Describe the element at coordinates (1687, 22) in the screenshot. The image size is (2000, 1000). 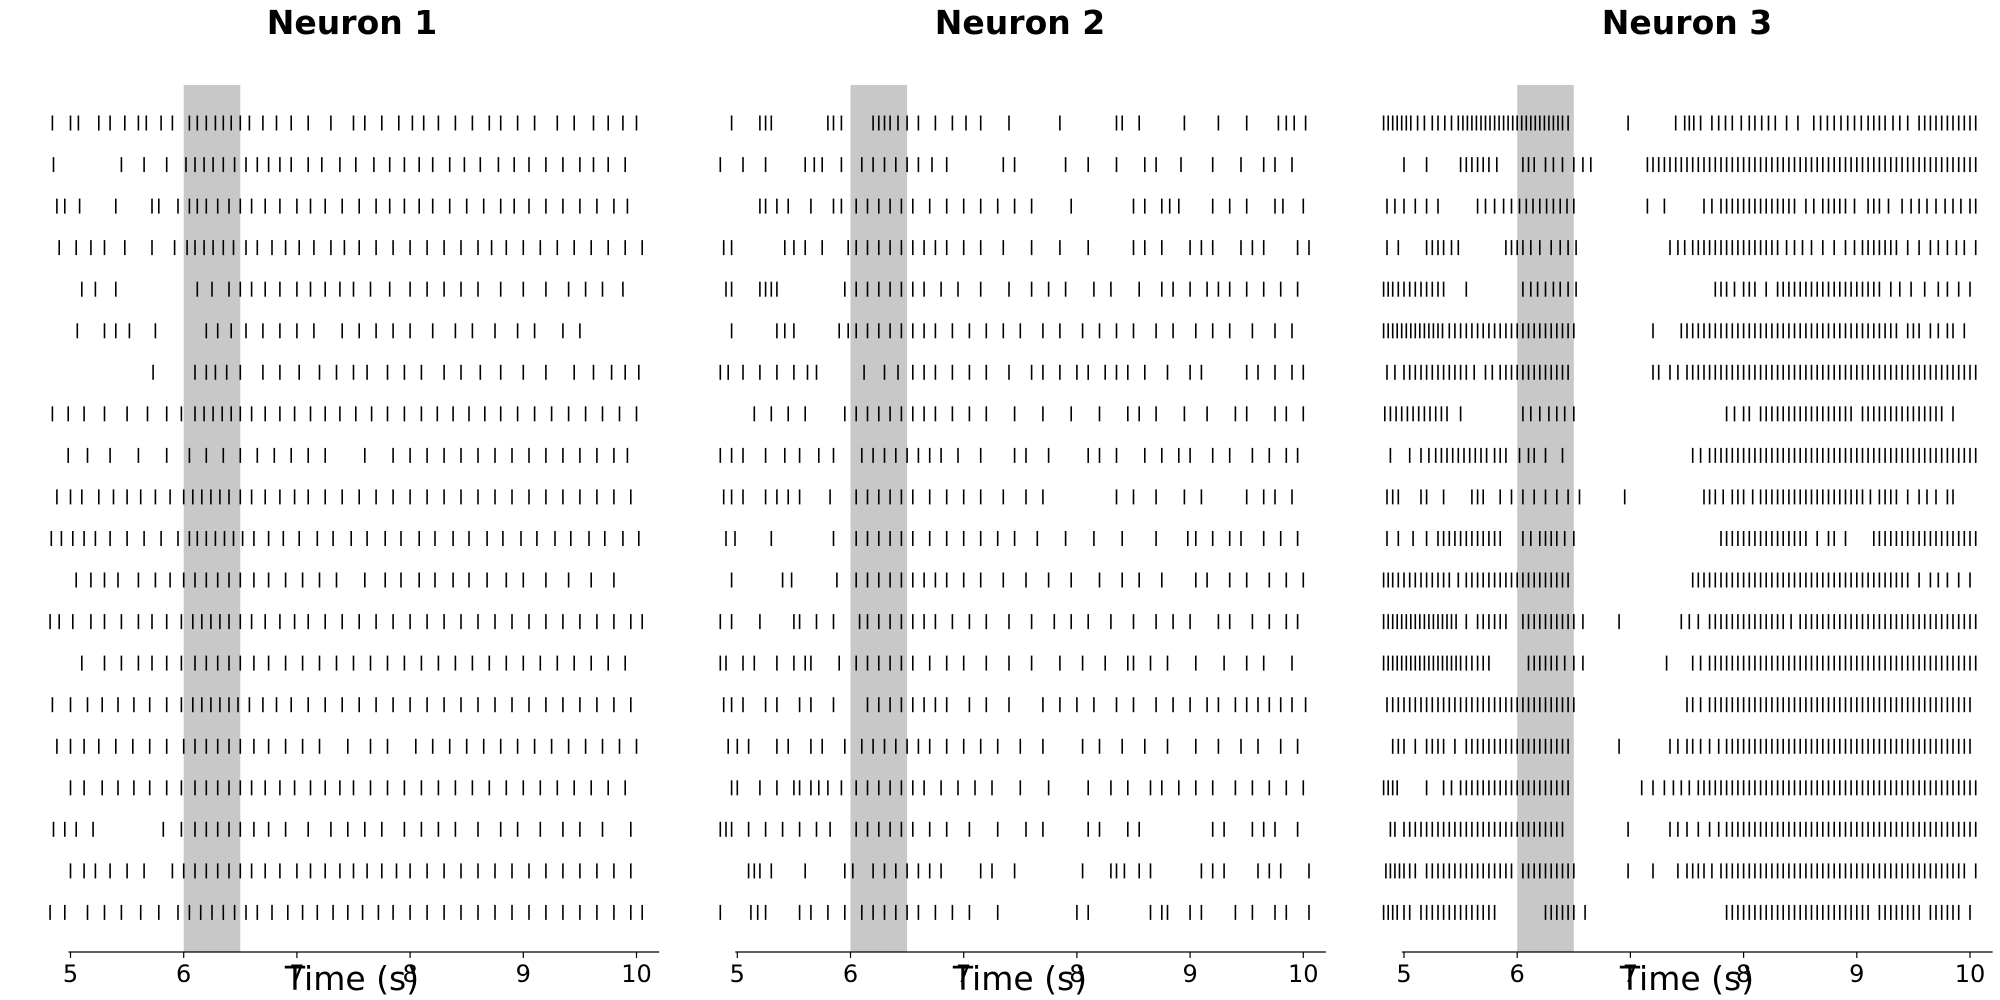
I see `panel-title: Neuron 3` at that location.